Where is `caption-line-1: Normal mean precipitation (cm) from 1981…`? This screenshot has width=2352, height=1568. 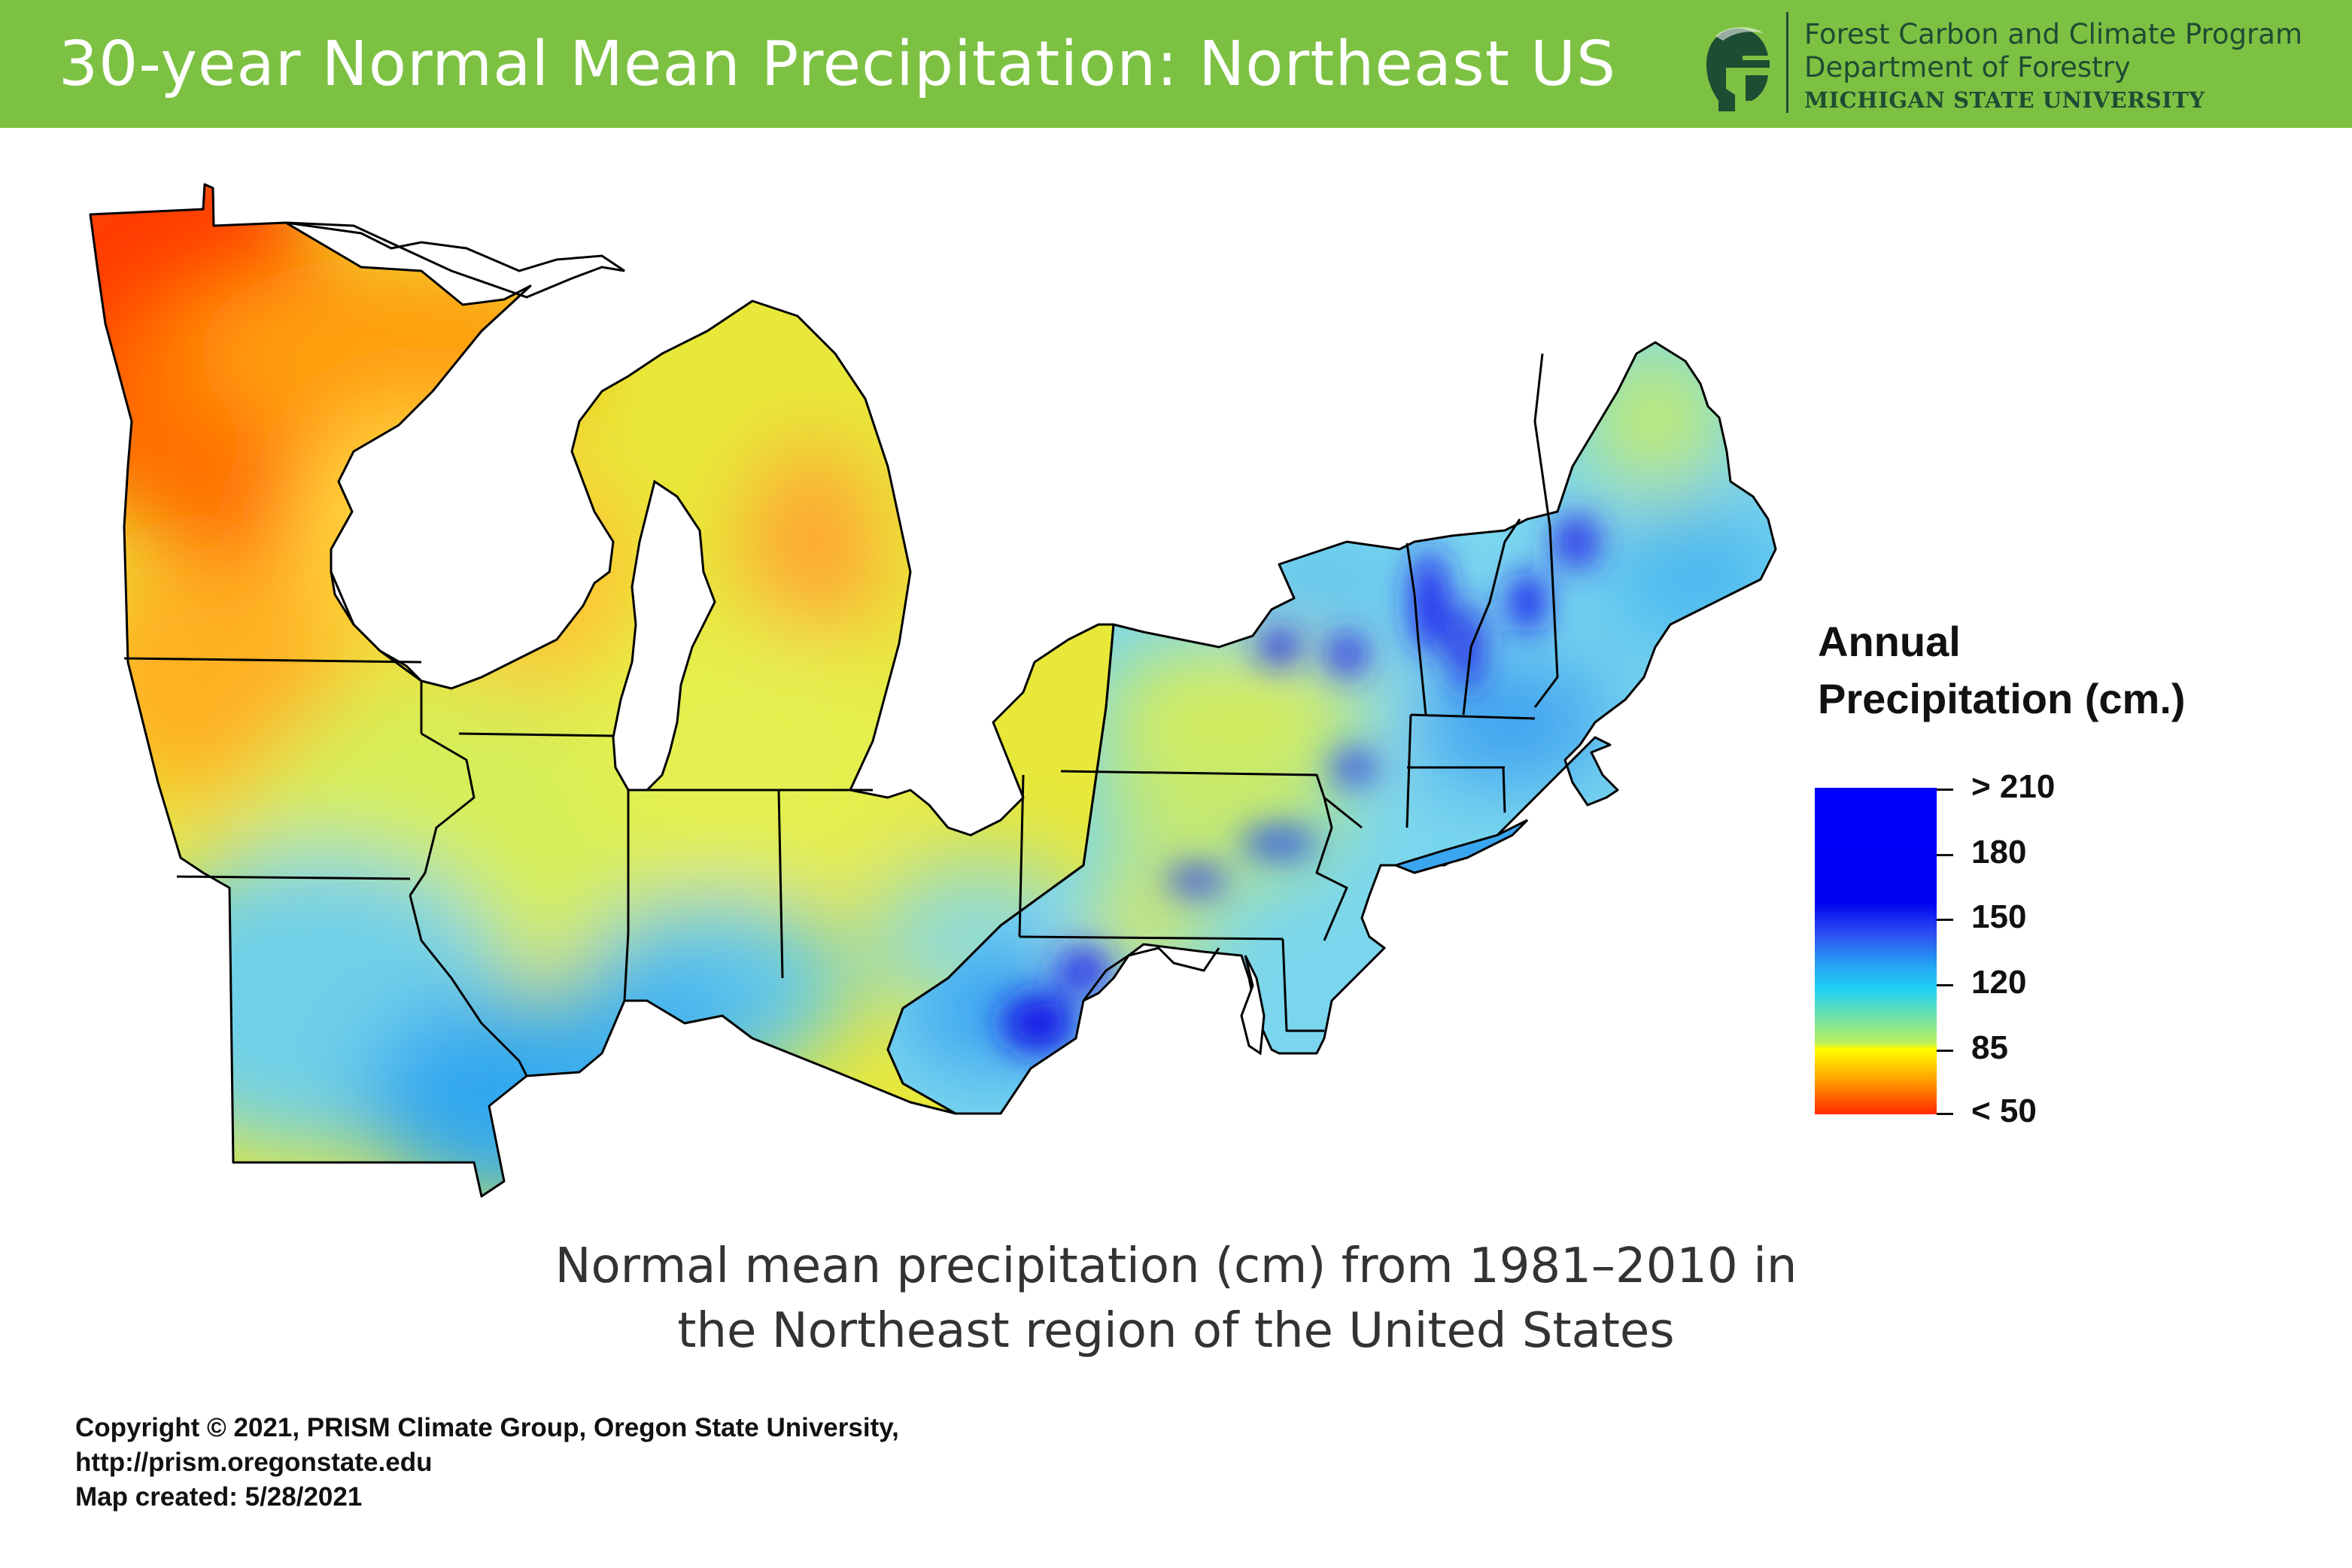 caption-line-1: Normal mean precipitation (cm) from 1981… is located at coordinates (1176, 1266).